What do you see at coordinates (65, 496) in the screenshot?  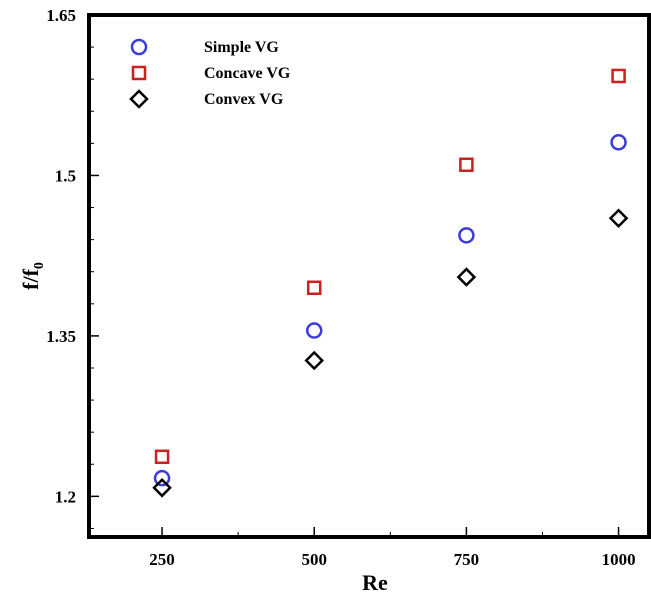 I see `y-tick-label: 1.2` at bounding box center [65, 496].